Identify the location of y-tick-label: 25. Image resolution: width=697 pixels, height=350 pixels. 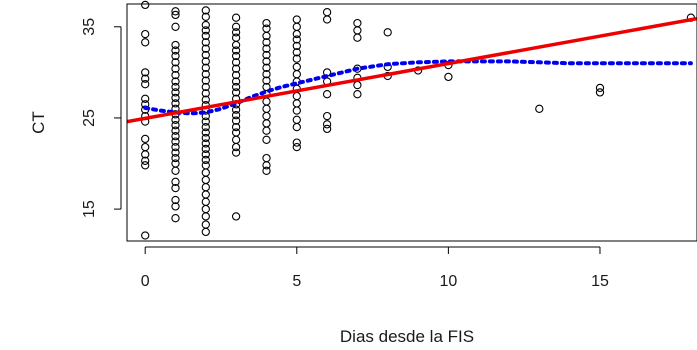
(89, 118).